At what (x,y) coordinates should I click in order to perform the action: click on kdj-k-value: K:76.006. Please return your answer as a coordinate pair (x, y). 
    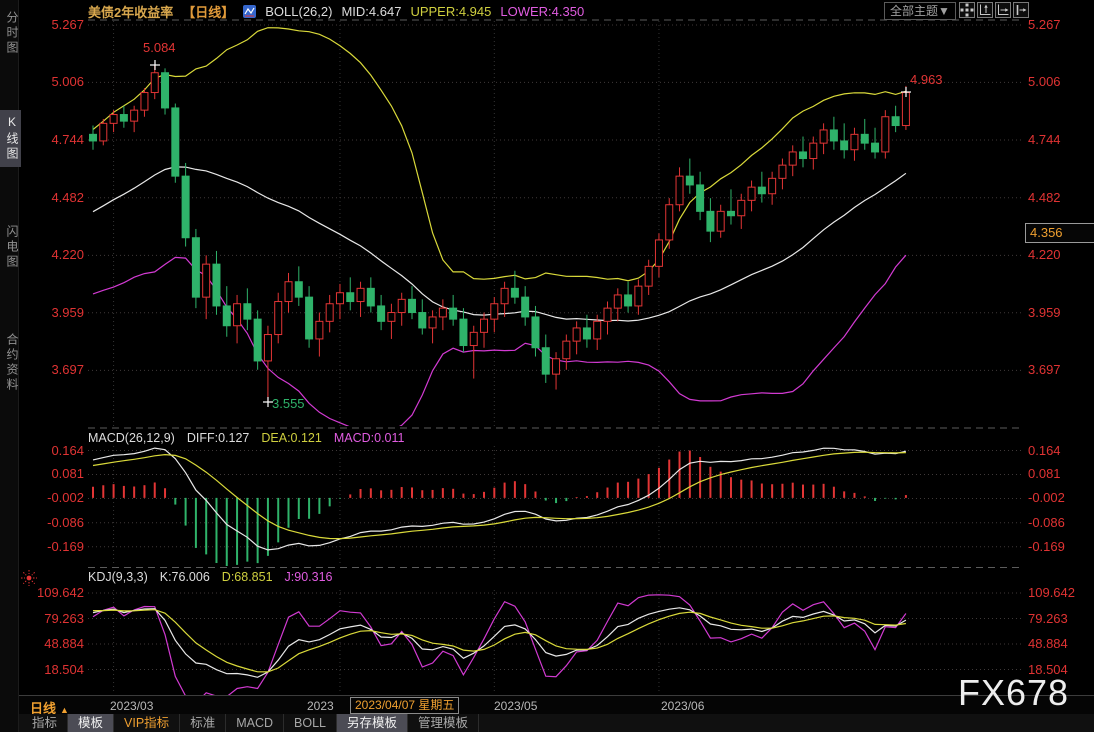
    Looking at the image, I should click on (184, 577).